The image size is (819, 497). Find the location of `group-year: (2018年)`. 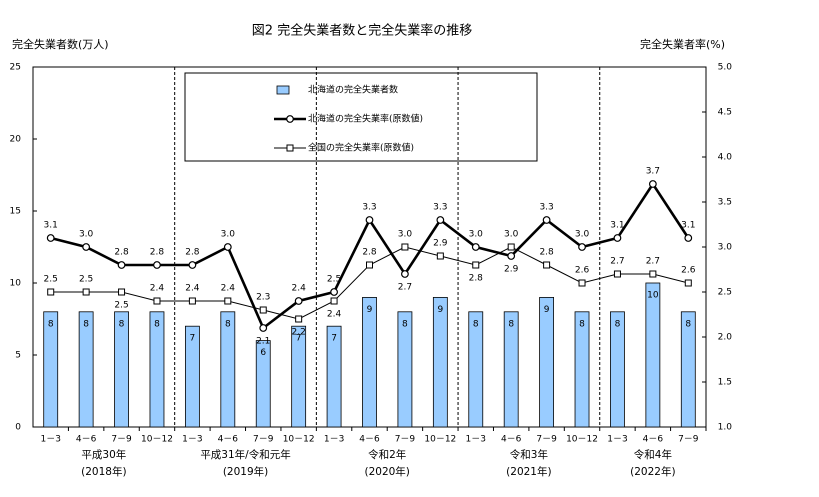

group-year: (2018年) is located at coordinates (103, 471).